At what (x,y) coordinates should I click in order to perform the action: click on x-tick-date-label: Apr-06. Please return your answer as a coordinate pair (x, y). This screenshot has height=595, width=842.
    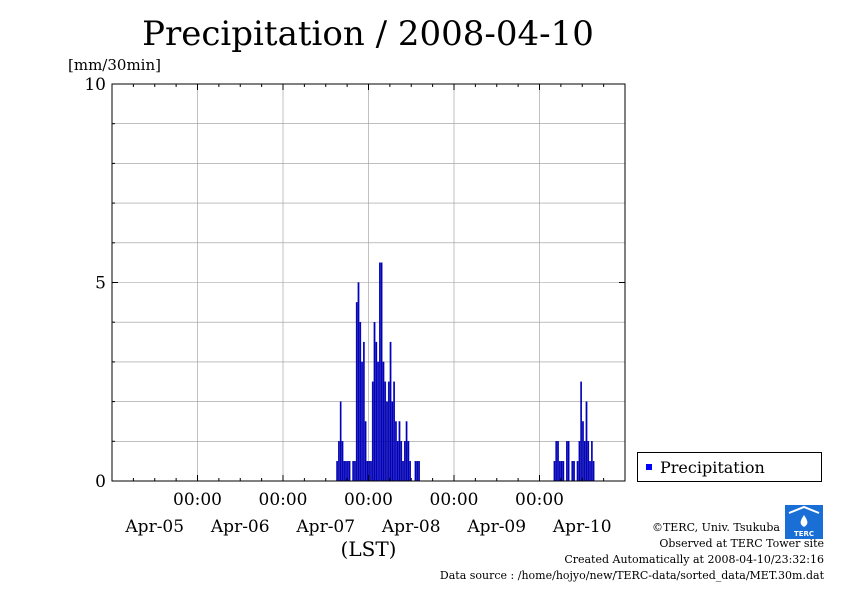
    Looking at the image, I should click on (240, 527).